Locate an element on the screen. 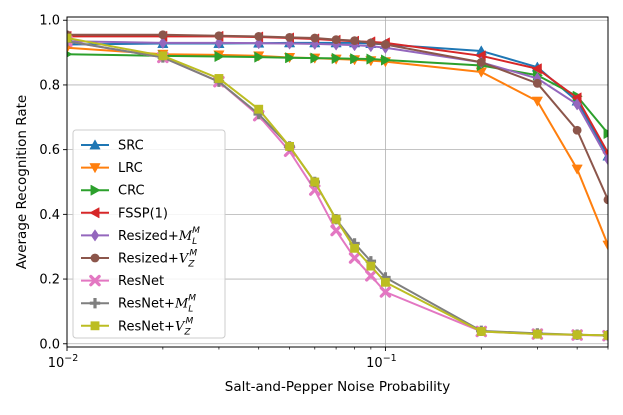  y-tick-label: 0.6 is located at coordinates (49, 150).